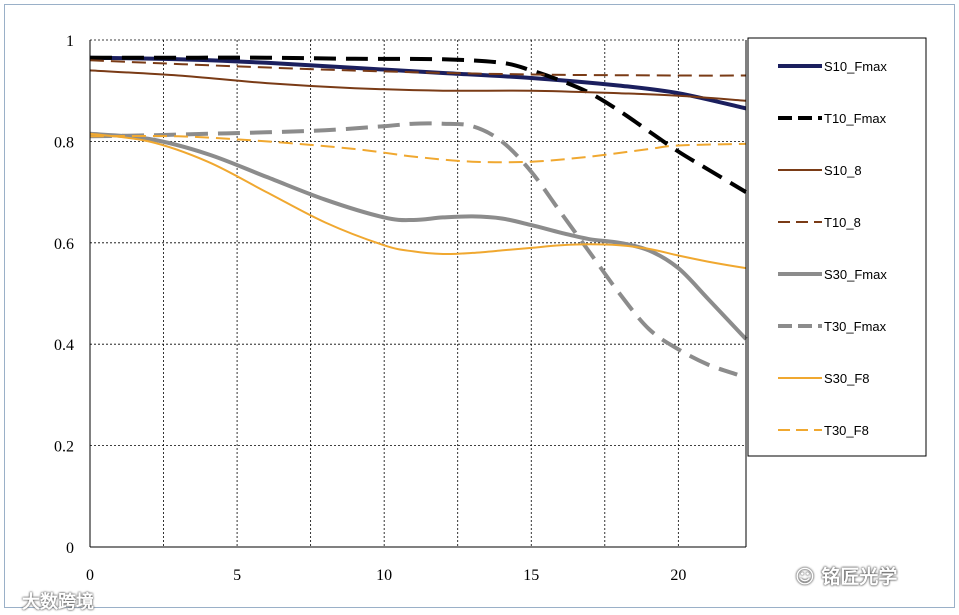 The height and width of the screenshot is (615, 959). I want to click on watermark-right: ☺ 铭匠光学, so click(846, 575).